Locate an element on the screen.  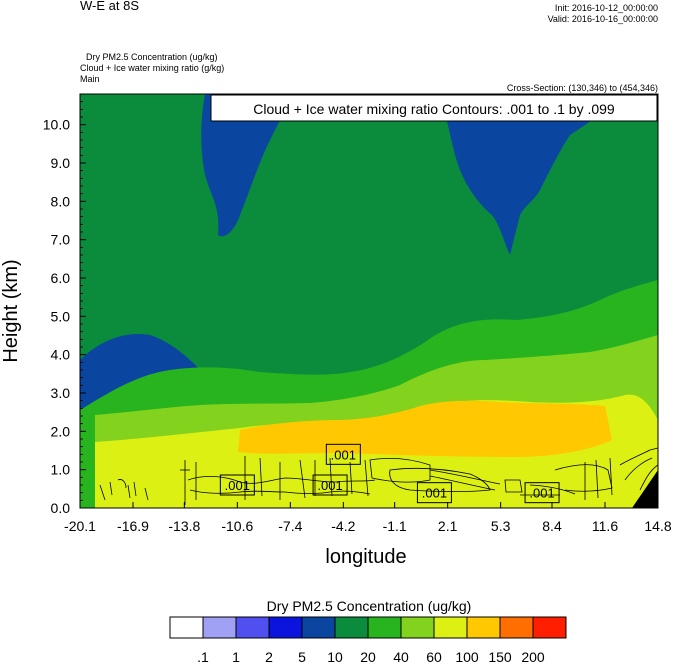
colorbar-level-label: 2 is located at coordinates (269, 657).